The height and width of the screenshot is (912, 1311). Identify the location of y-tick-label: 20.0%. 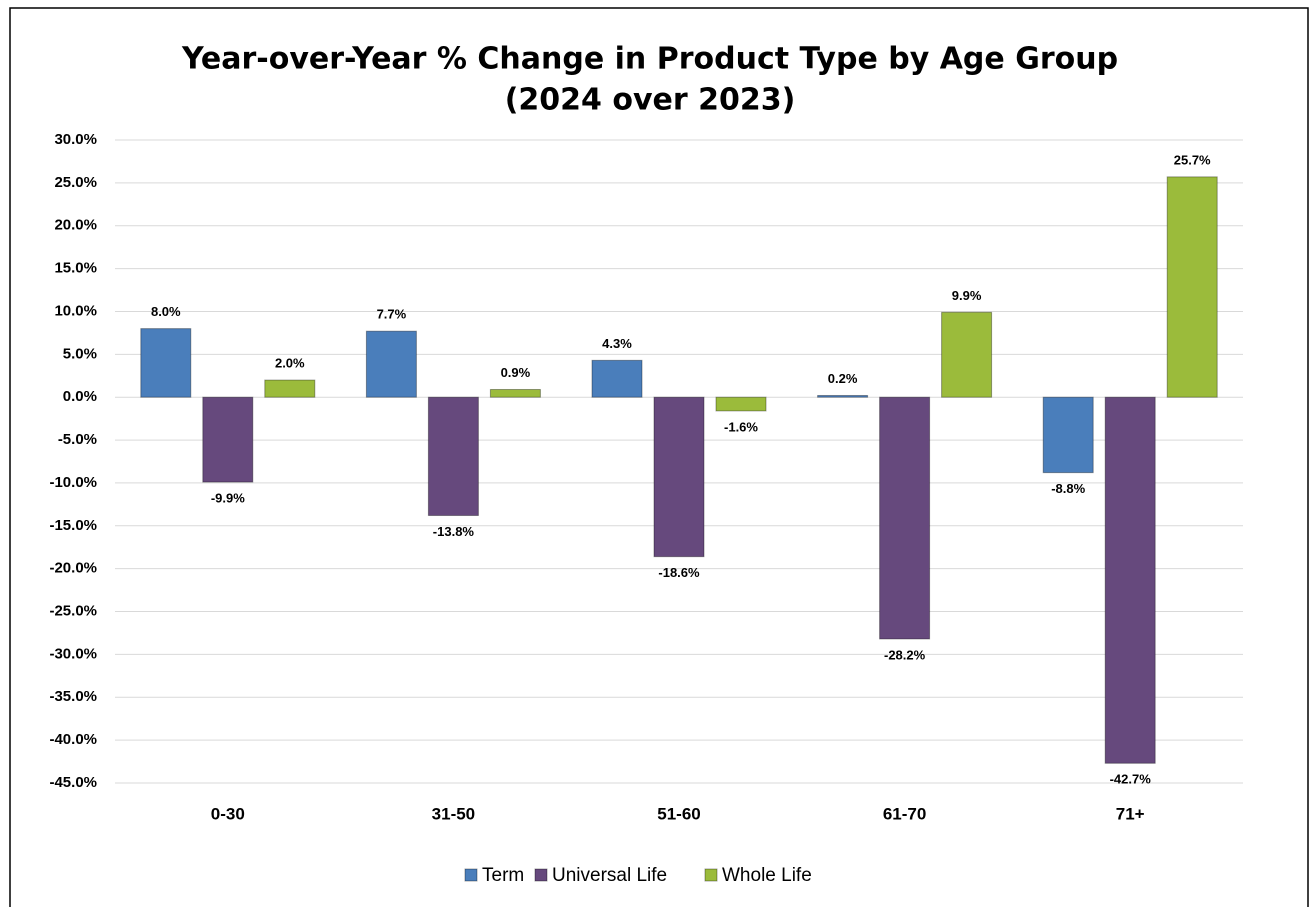
(75, 225).